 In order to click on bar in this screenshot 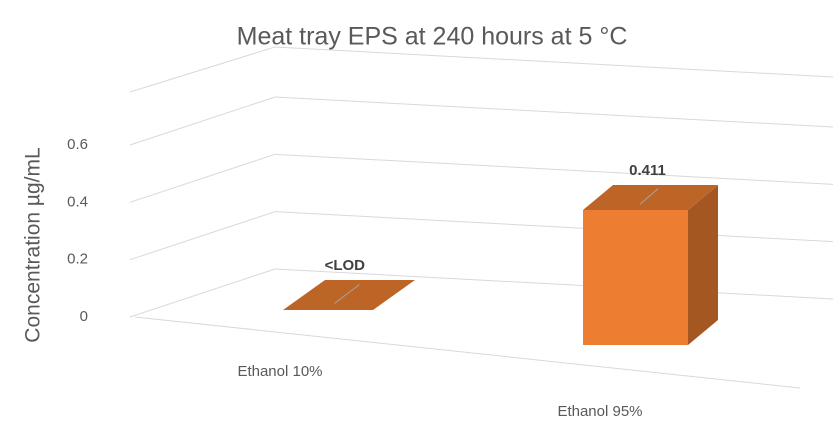, I will do `click(635, 277)`.